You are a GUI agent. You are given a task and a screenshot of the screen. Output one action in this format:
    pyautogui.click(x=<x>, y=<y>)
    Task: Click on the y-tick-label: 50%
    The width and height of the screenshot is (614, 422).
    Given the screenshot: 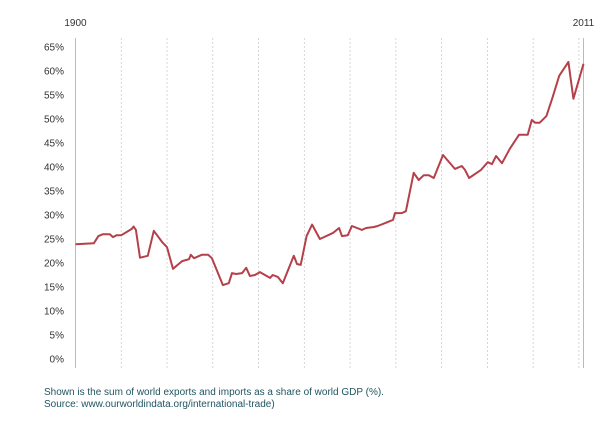 What is the action you would take?
    pyautogui.click(x=54, y=120)
    